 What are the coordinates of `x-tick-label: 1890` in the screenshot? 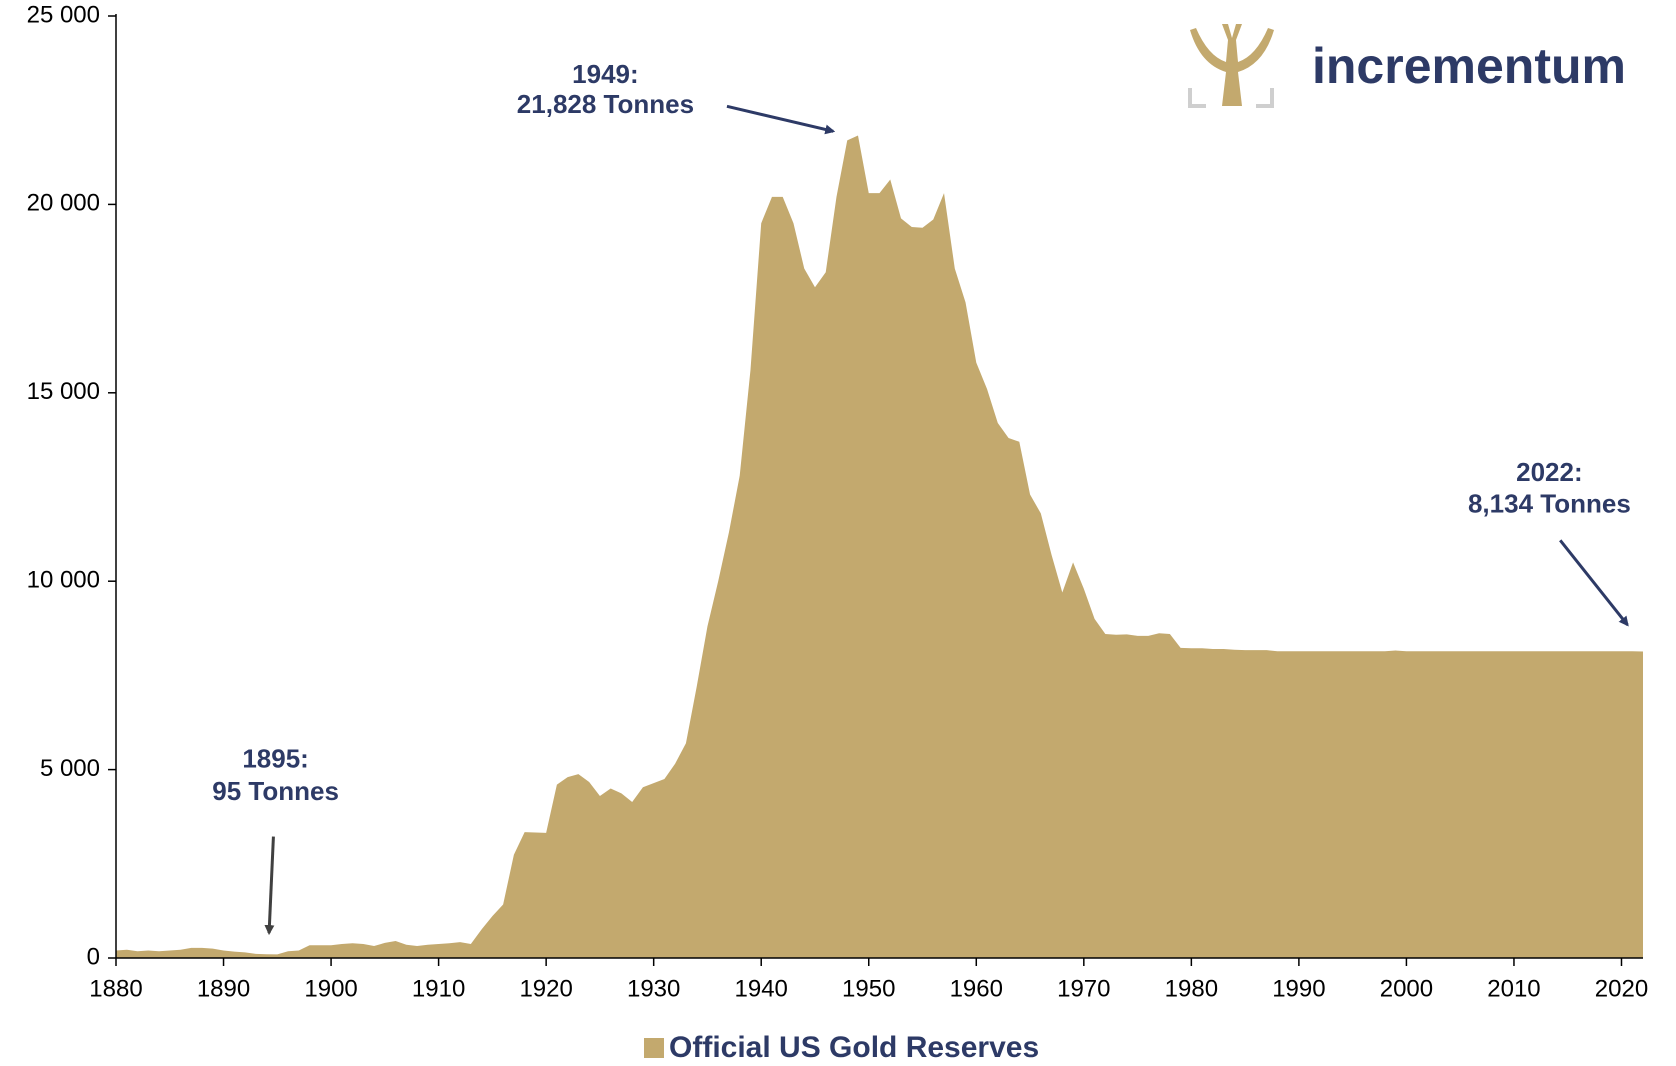 It's located at (223, 988).